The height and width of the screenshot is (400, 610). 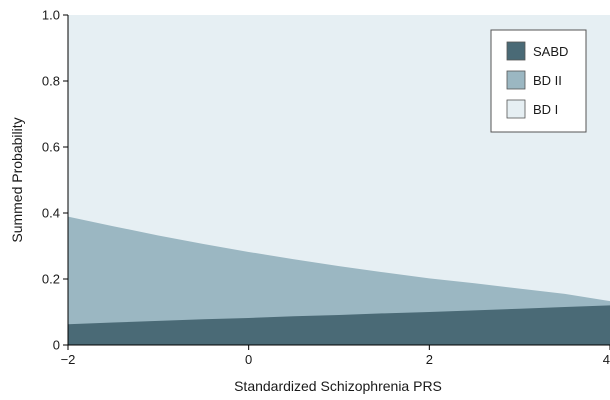 What do you see at coordinates (516, 51) in the screenshot?
I see `legend-swatch-sabd` at bounding box center [516, 51].